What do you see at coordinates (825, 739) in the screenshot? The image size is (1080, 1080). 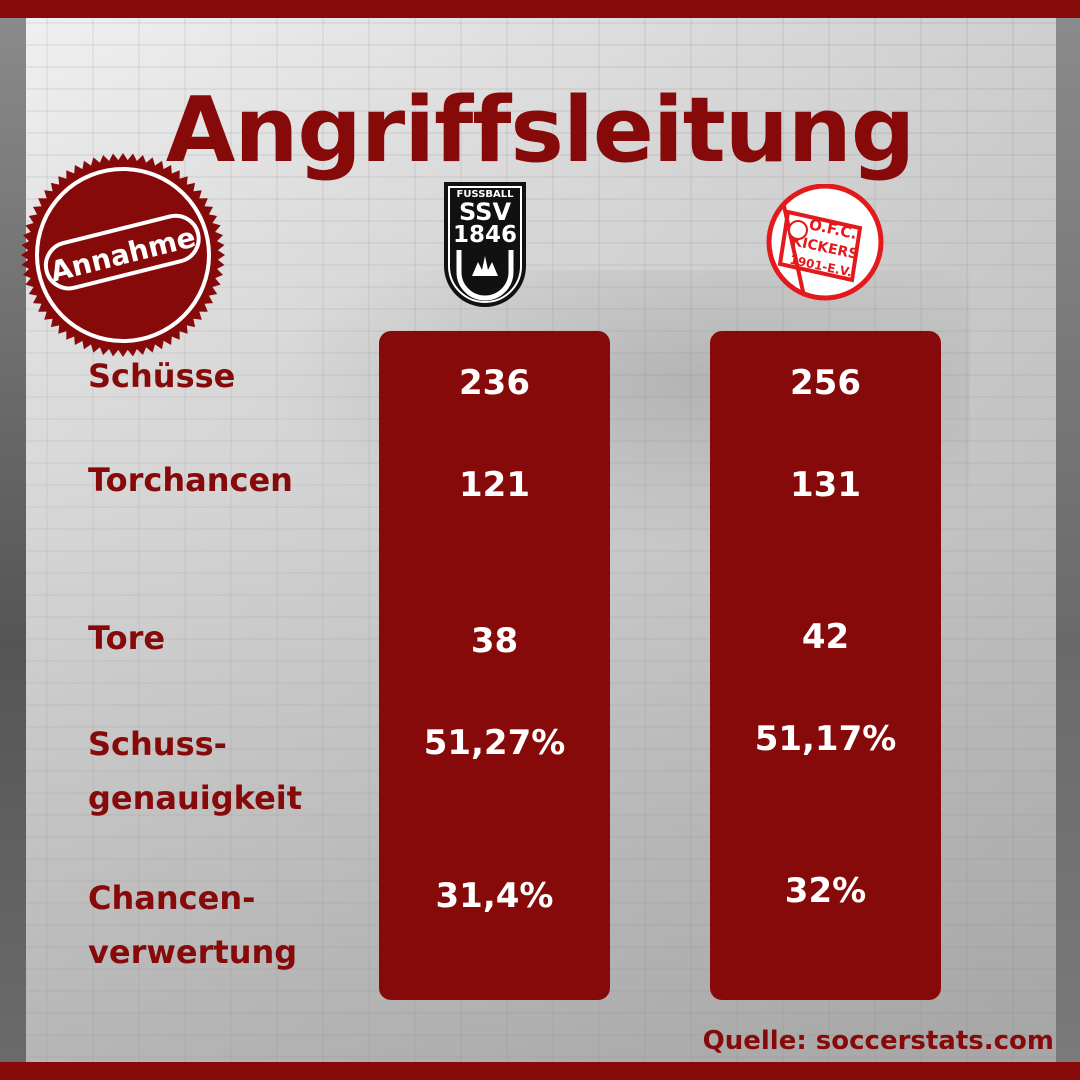 I see `ofc-schussgenauigkeit-value: 51,17%` at bounding box center [825, 739].